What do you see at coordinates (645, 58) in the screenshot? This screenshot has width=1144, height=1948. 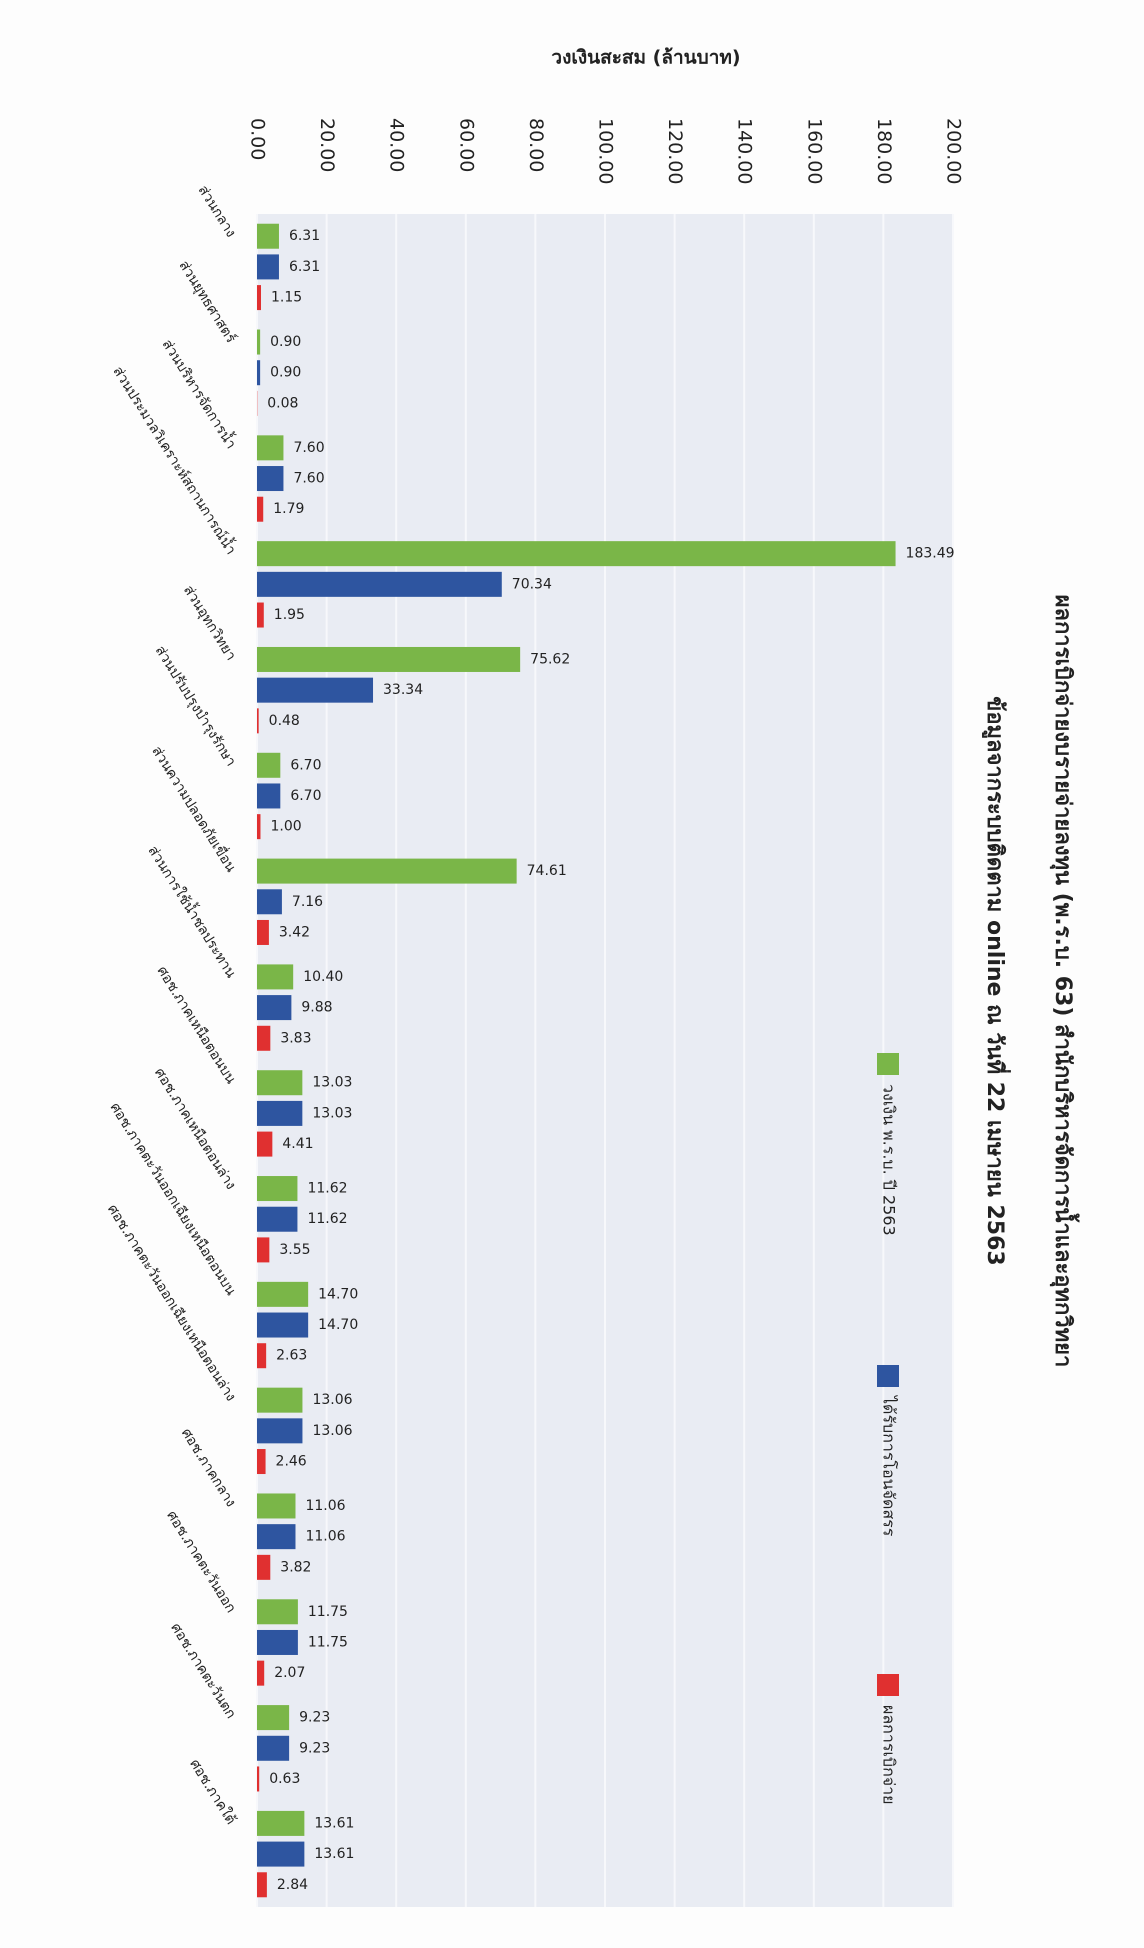 I see `axis-title: วงเงินสะสม (ล้านบาท)` at bounding box center [645, 58].